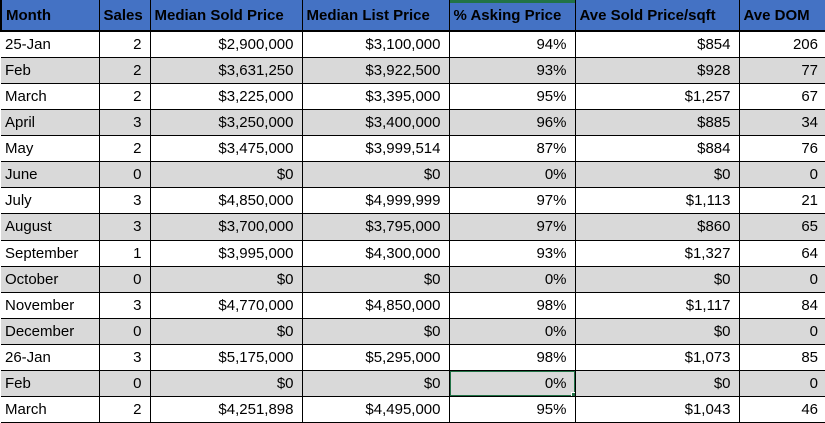 Image resolution: width=825 pixels, height=423 pixels. I want to click on cell: Feb, so click(50, 71).